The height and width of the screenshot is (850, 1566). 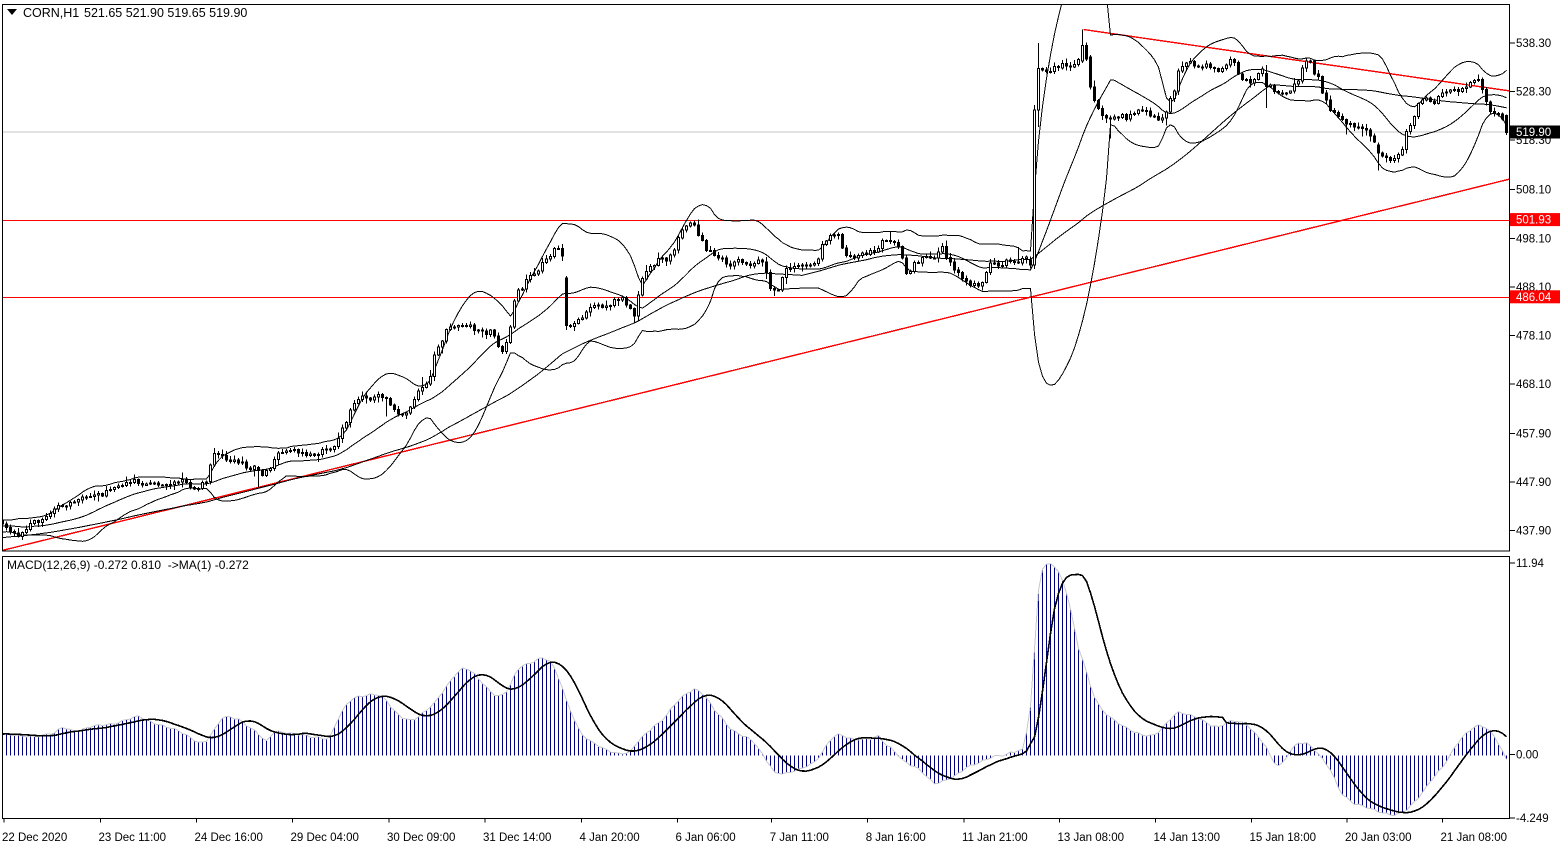 I want to click on svg-text: 29 Dec 04:00, so click(x=325, y=838).